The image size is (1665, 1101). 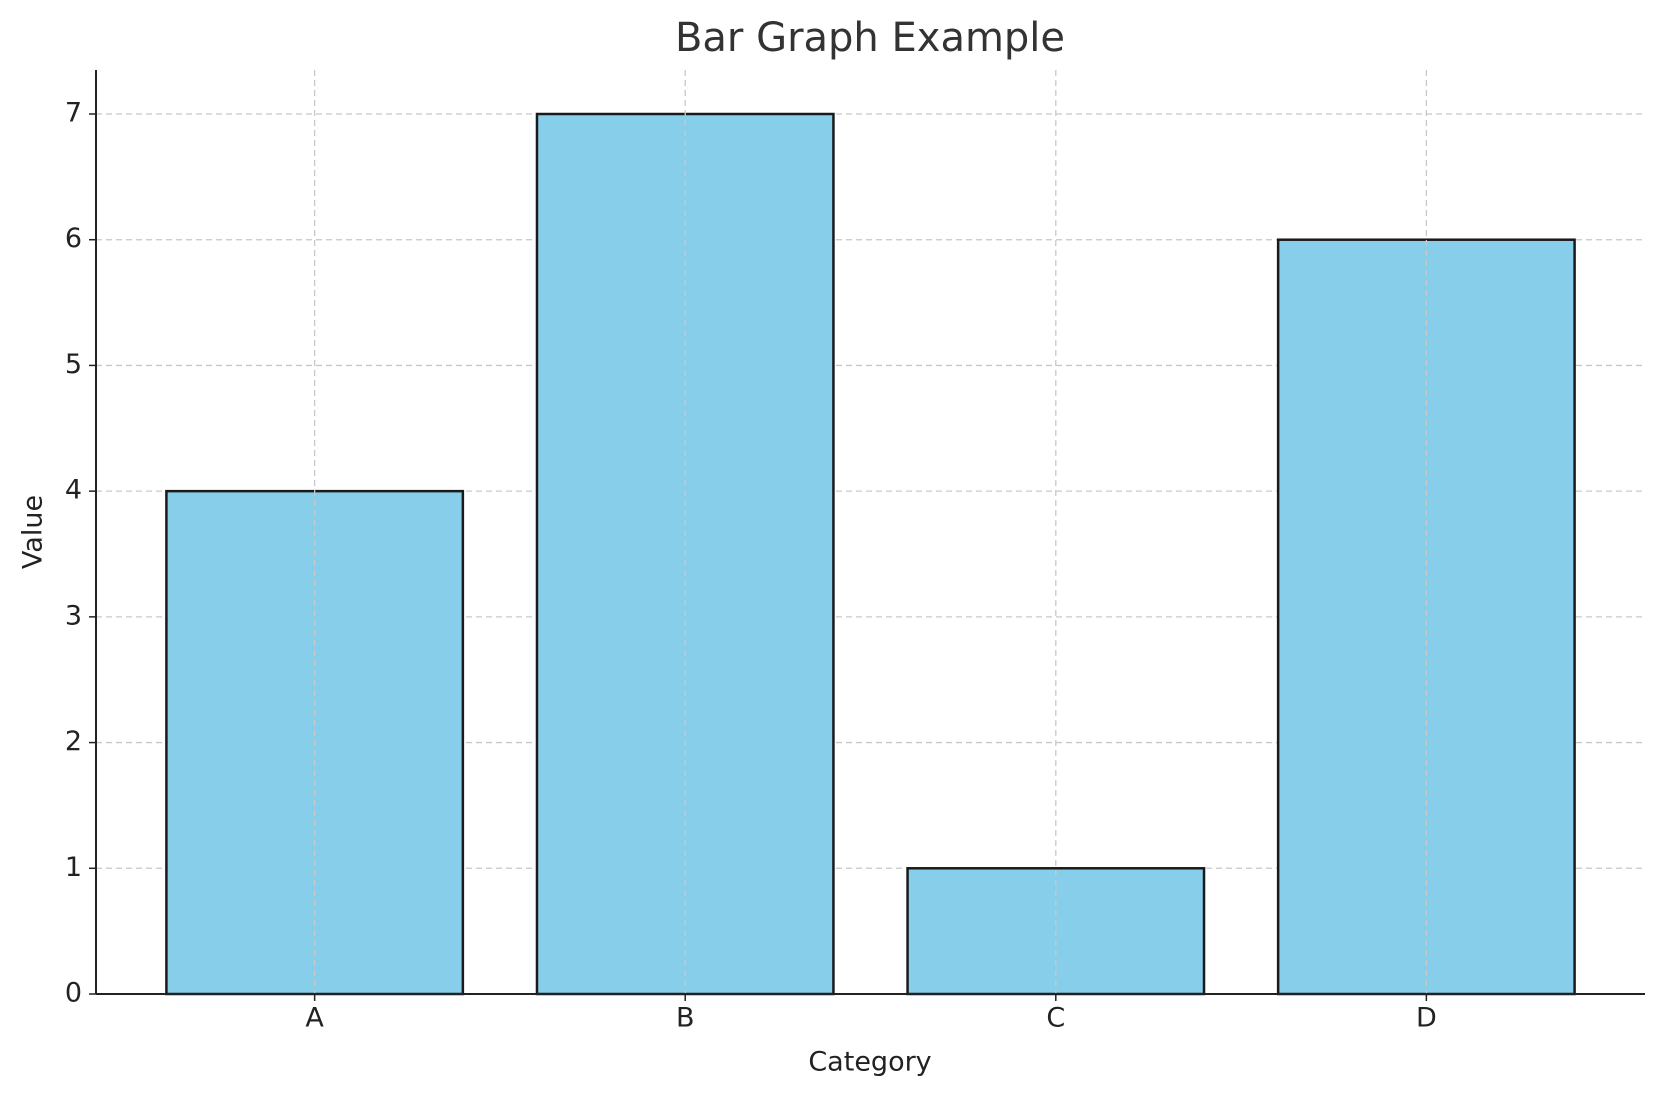 I want to click on y-tick-label: 7, so click(x=73, y=113).